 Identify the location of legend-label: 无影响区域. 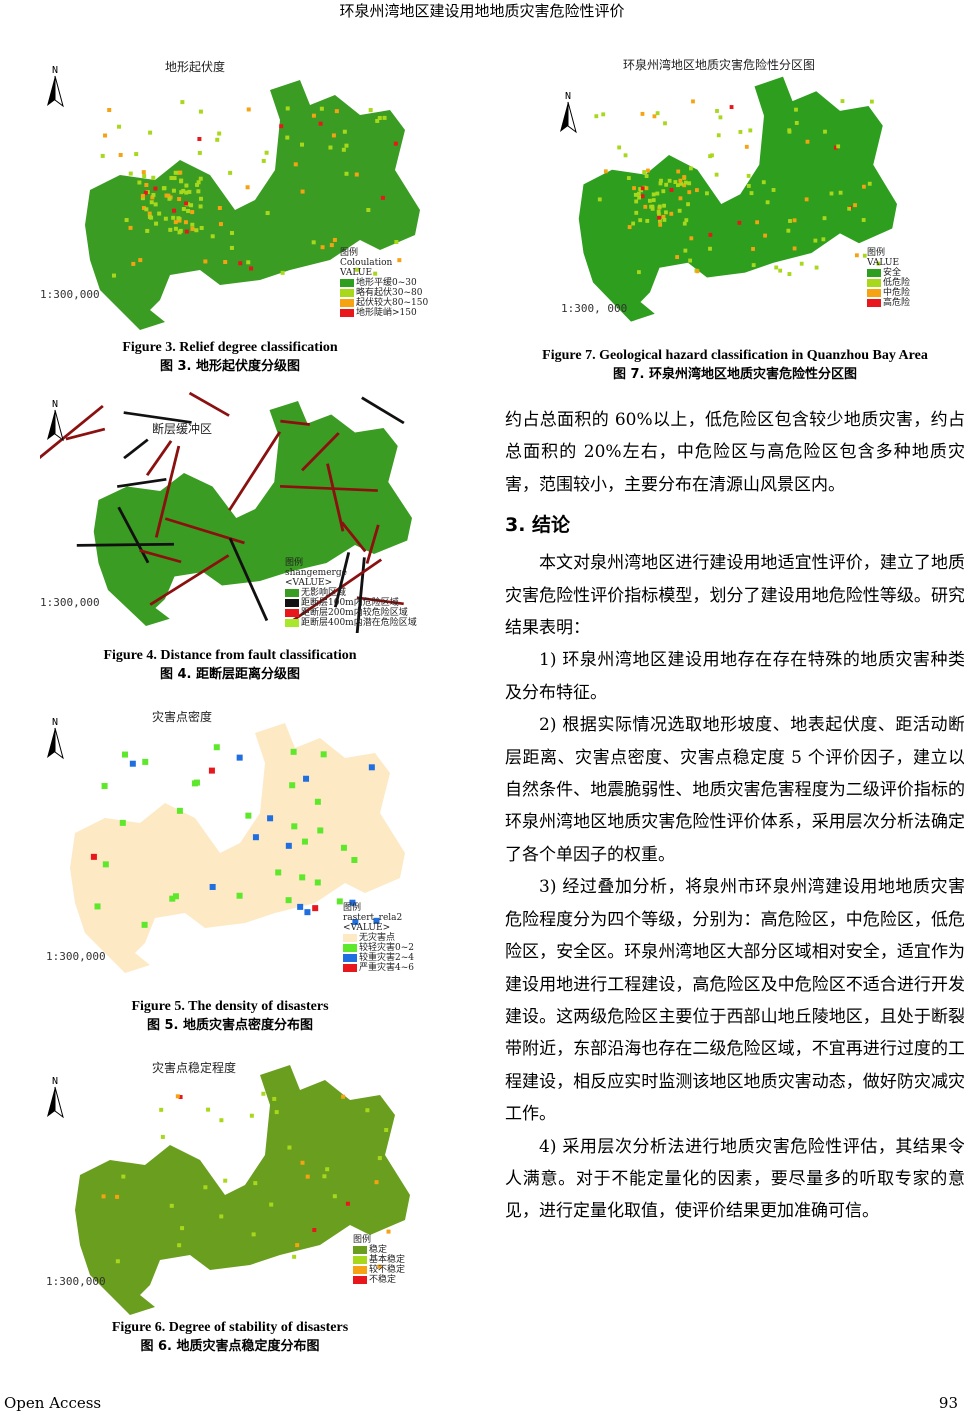
(324, 593).